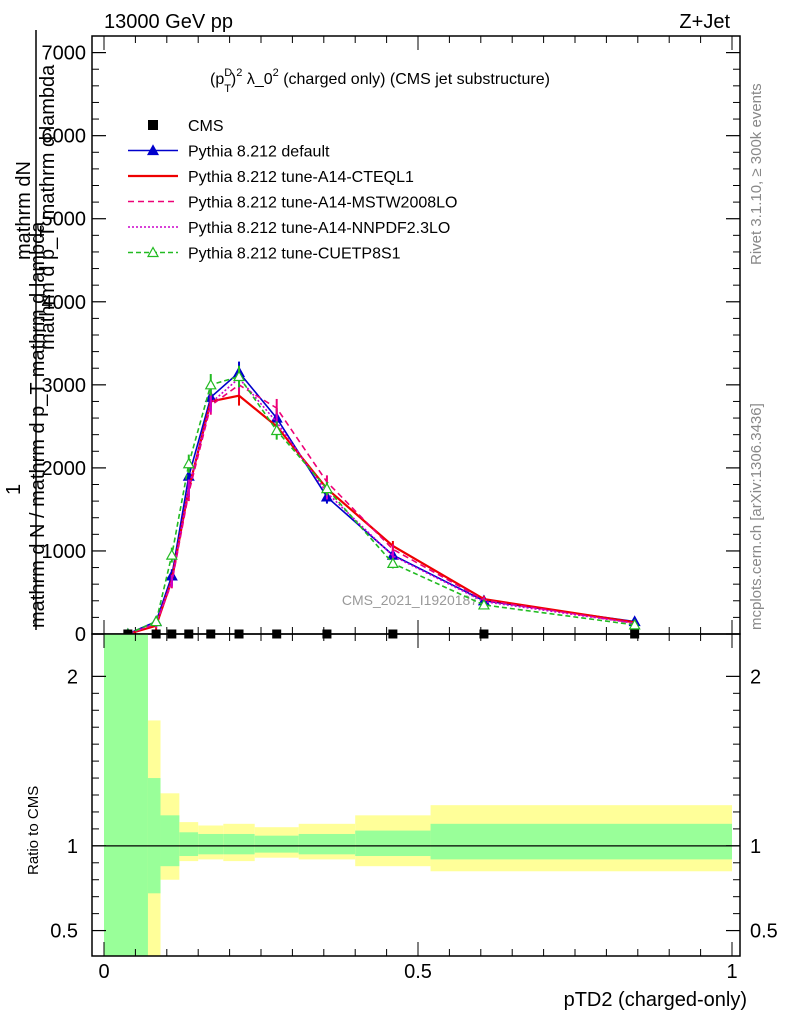 Image resolution: width=786 pixels, height=1024 pixels. Describe the element at coordinates (186, 126) in the screenshot. I see `legend-item-cms: CMS` at that location.